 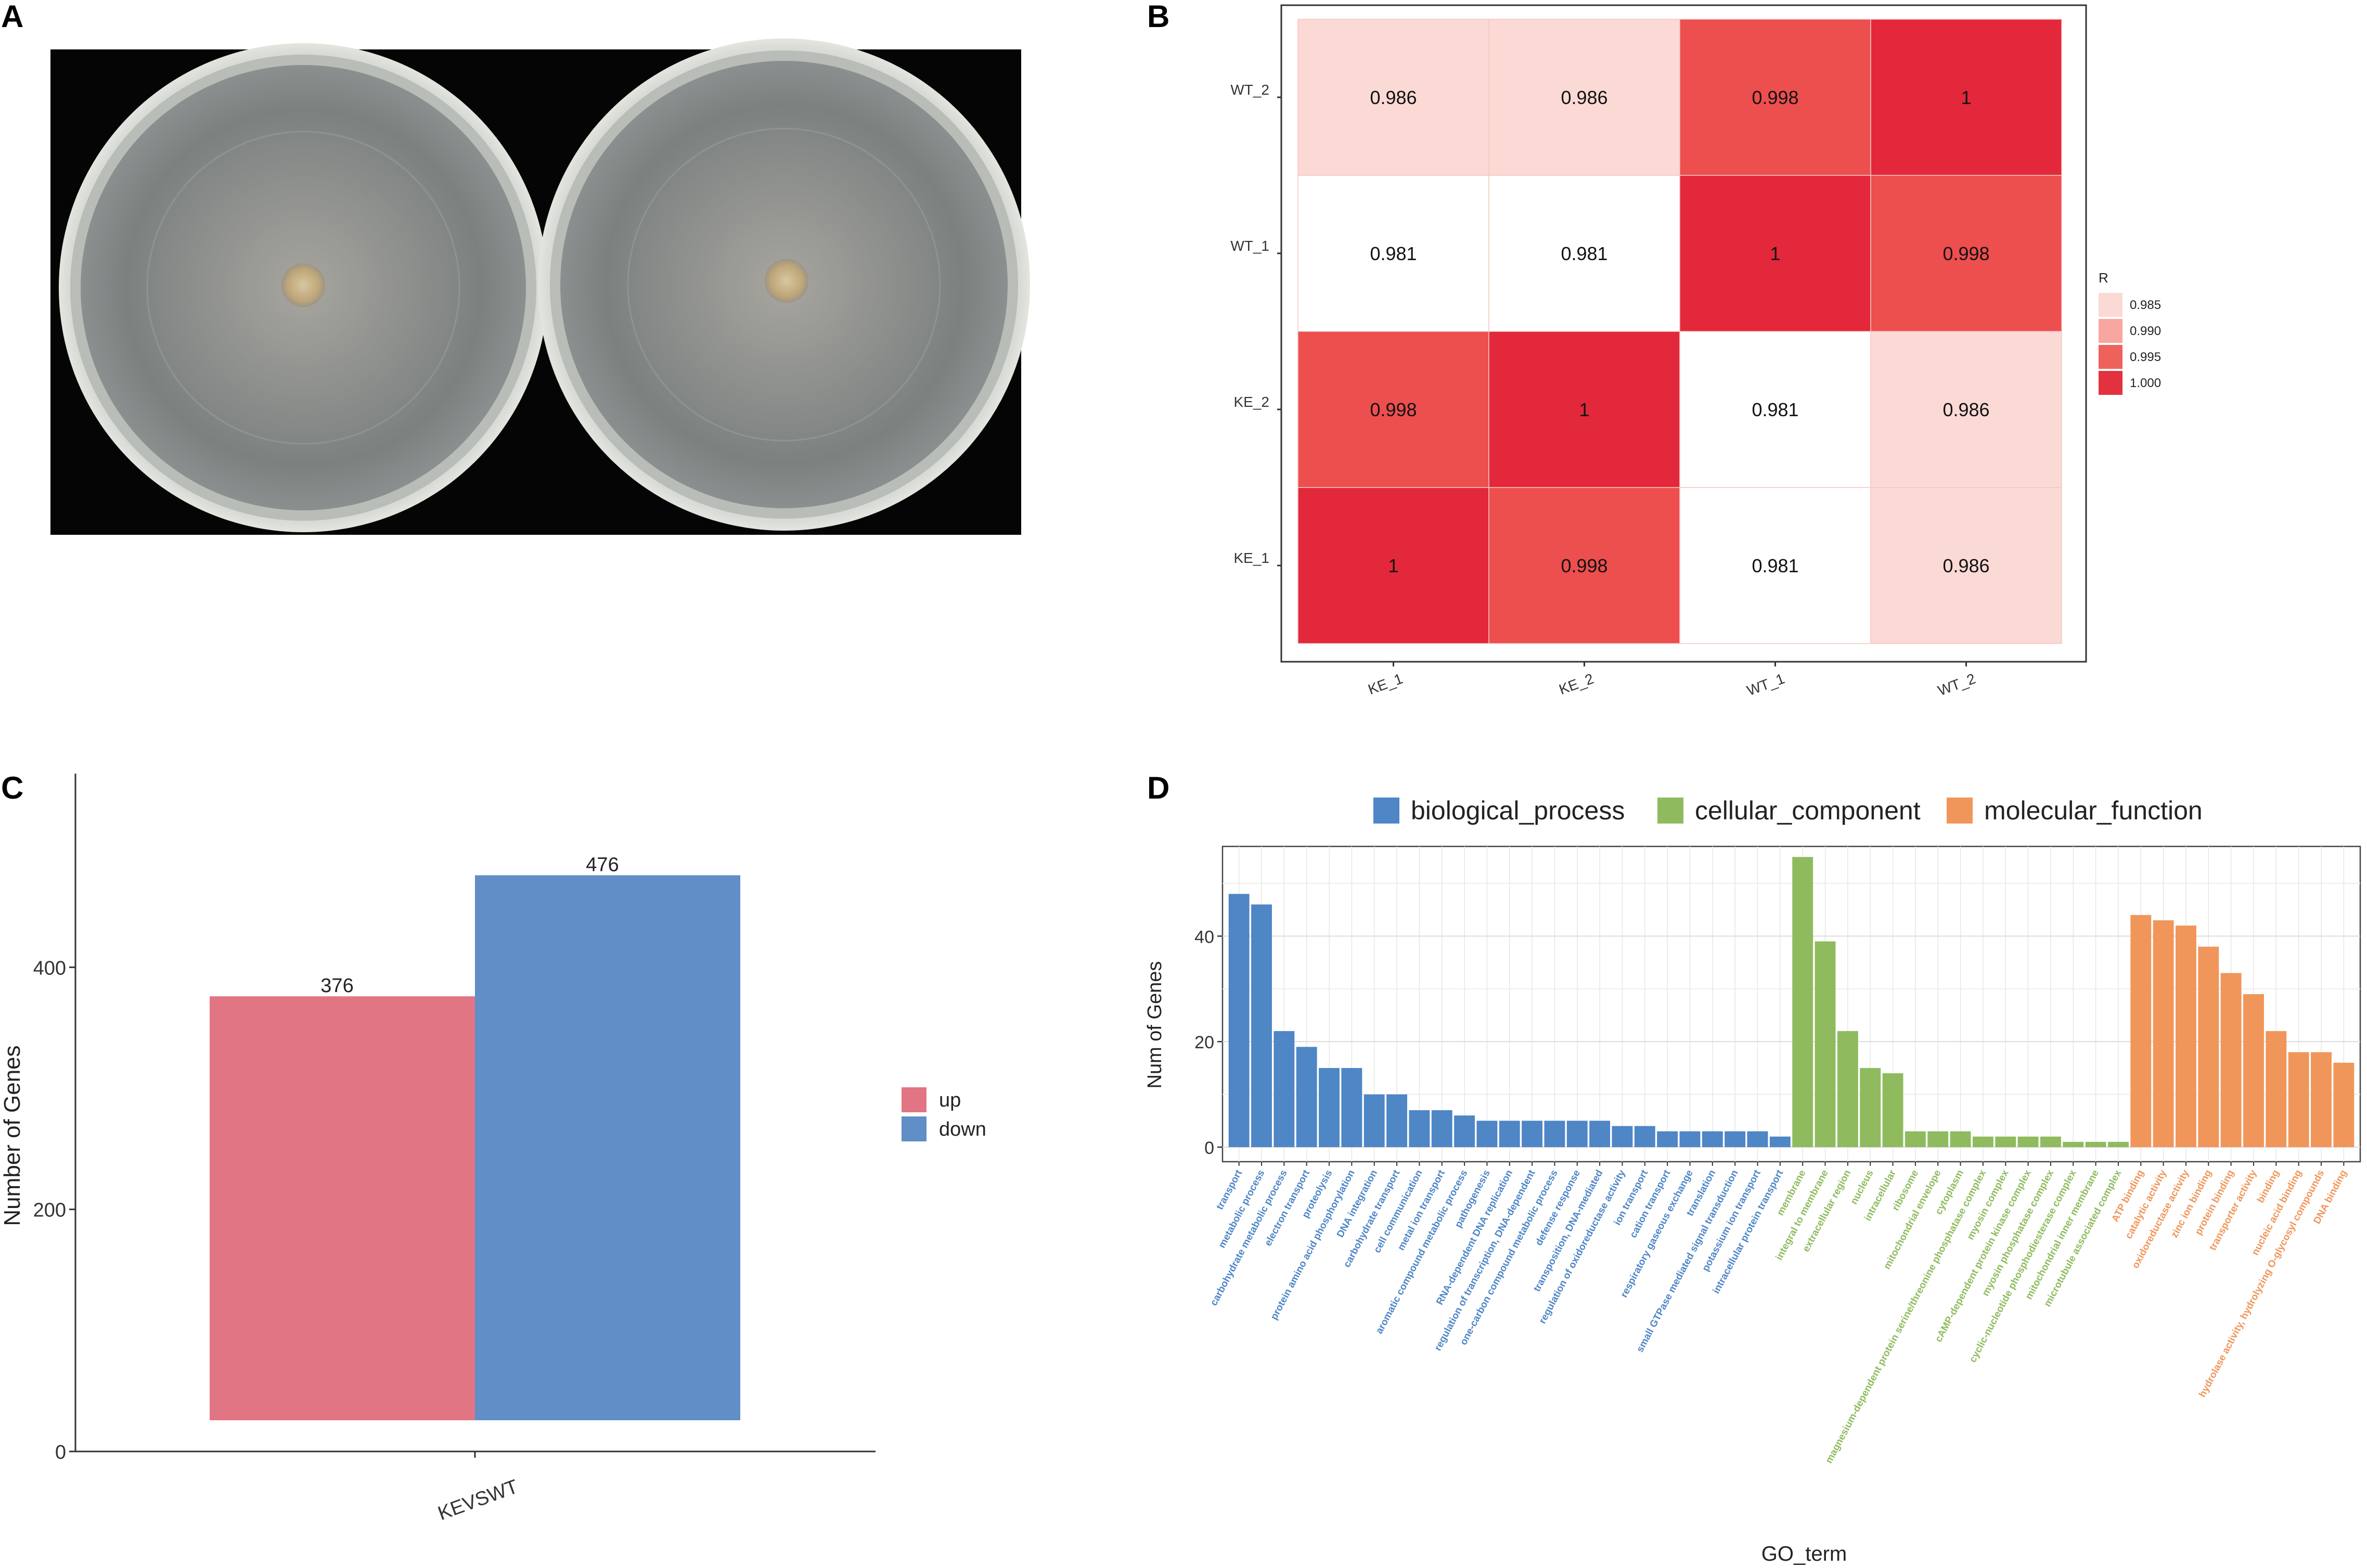 I want to click on heatmap-legend-label: 1.000, so click(x=2146, y=383).